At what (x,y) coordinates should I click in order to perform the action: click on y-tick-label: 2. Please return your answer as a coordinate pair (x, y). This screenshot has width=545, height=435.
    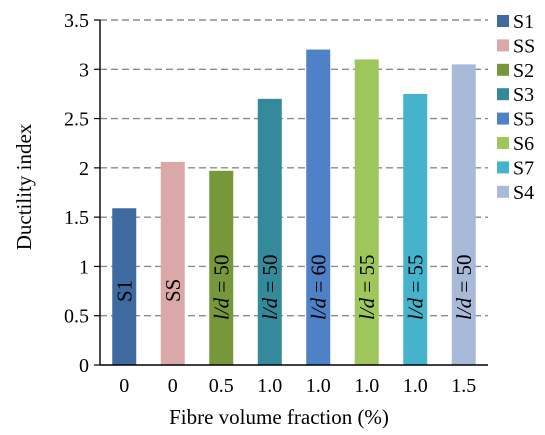
    Looking at the image, I should click on (84, 169).